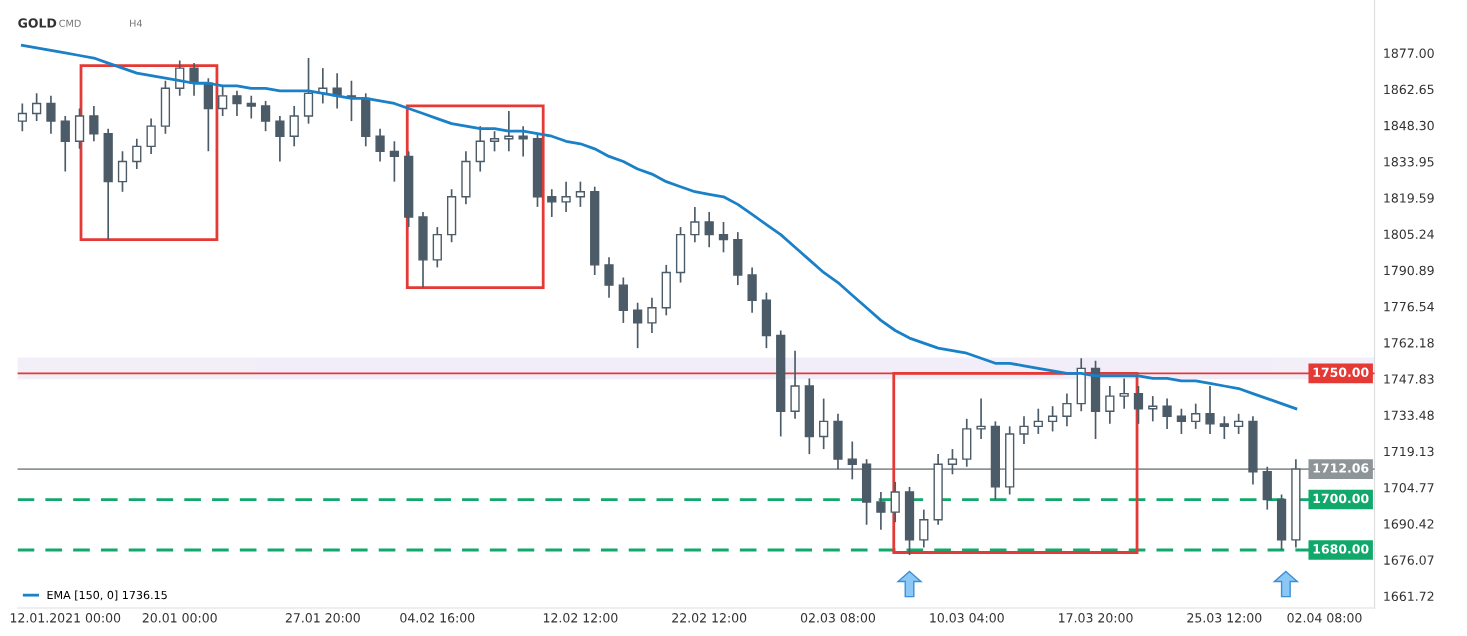 The image size is (1467, 636). I want to click on x-tick-label: 17.03 20:00, so click(1096, 618).